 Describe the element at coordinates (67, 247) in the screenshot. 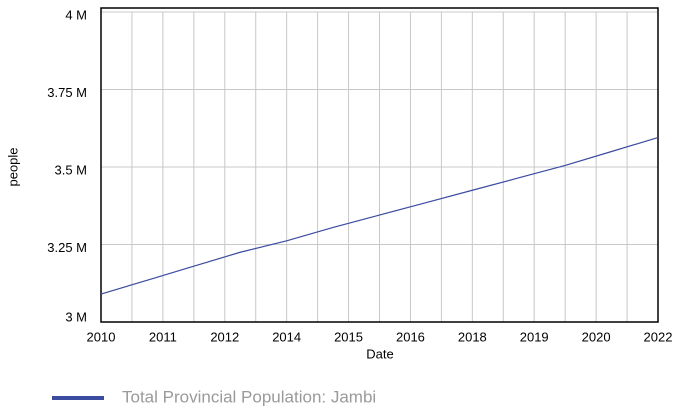

I see `y-tick-label: 3.25 M` at that location.